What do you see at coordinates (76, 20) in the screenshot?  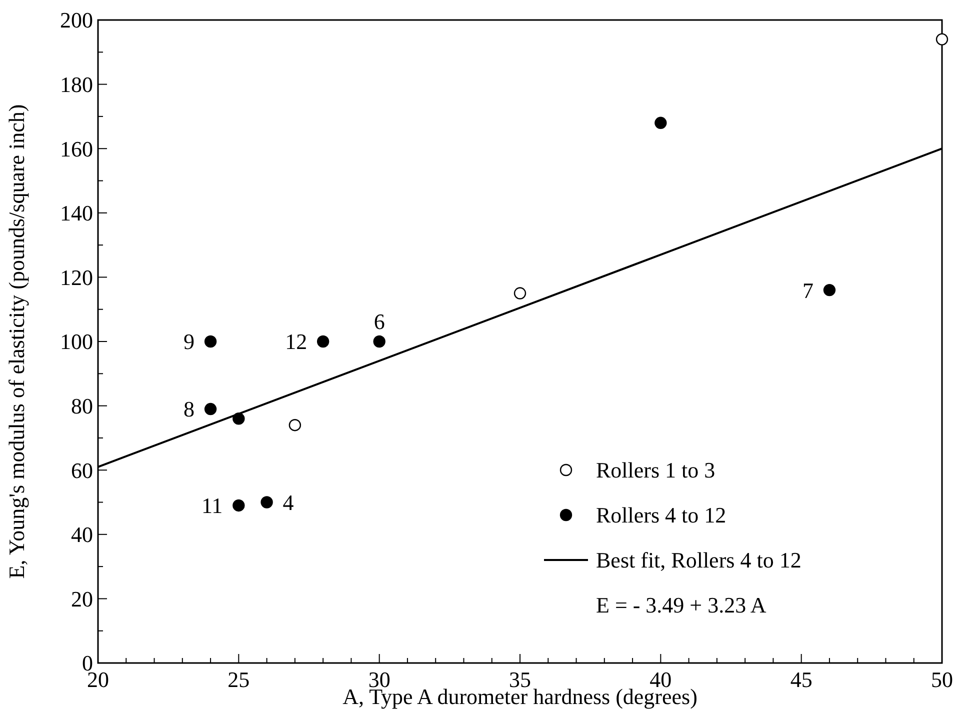 I see `y-tick-label: 200` at bounding box center [76, 20].